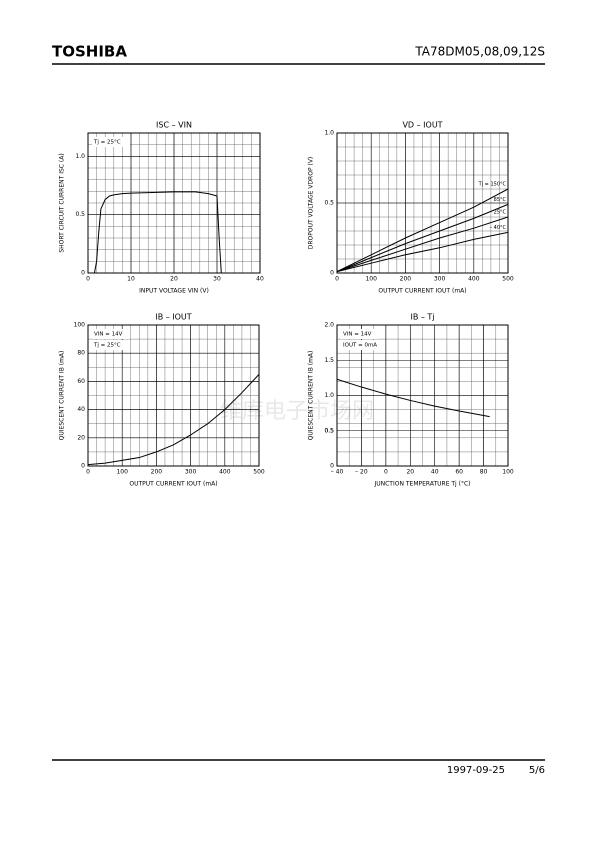 The height and width of the screenshot is (846, 595). What do you see at coordinates (173, 317) in the screenshot?
I see `chart-title: IB – IOUT` at bounding box center [173, 317].